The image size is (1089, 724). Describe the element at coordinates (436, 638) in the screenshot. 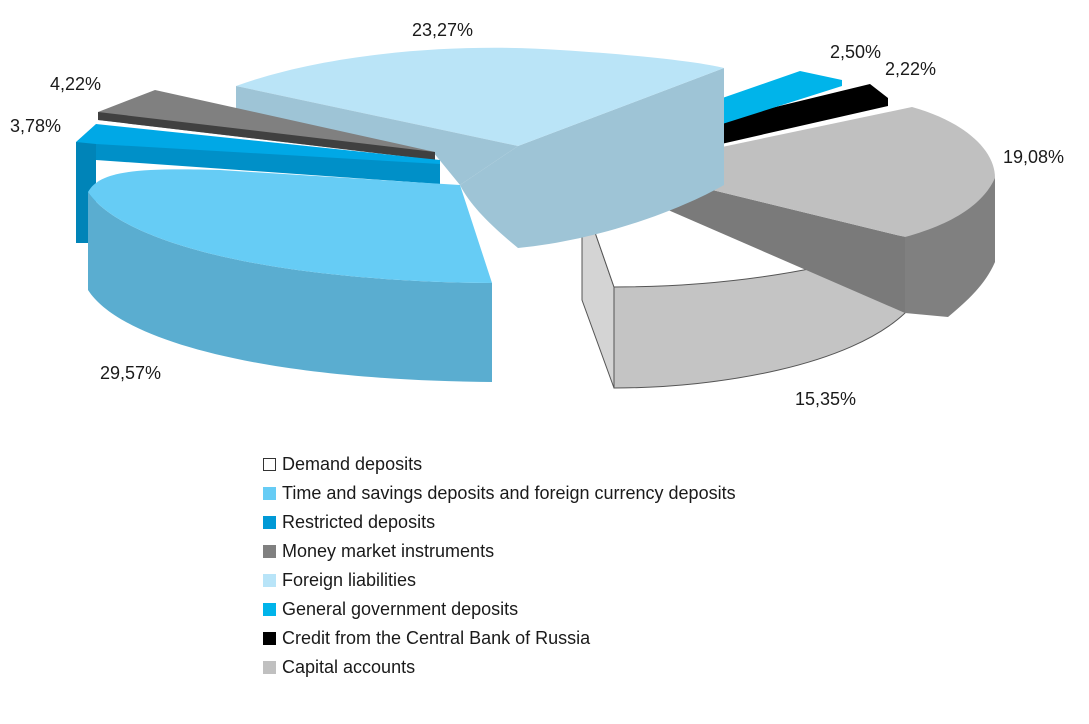

I see `legend-label: Credit from the Central Bank of Russia` at that location.